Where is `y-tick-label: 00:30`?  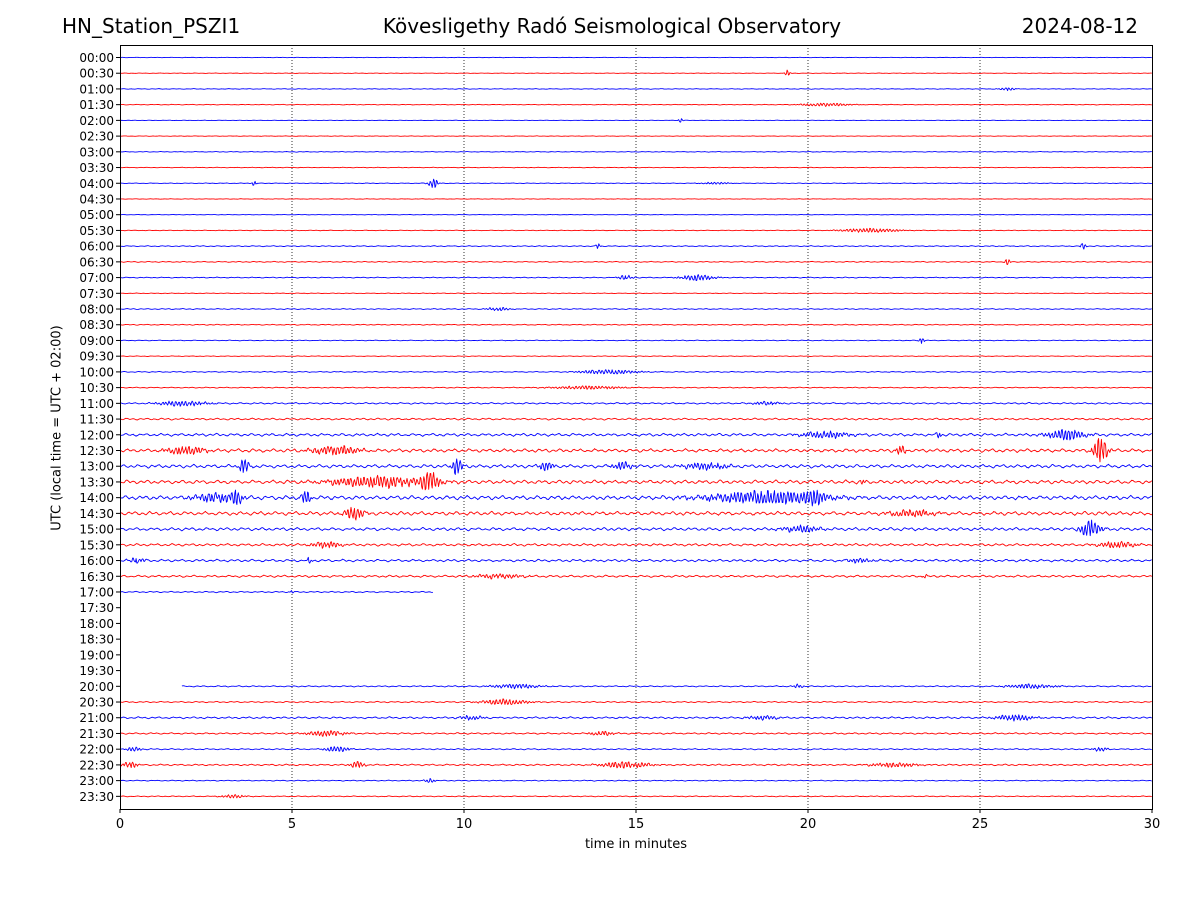
y-tick-label: 00:30 is located at coordinates (96, 74).